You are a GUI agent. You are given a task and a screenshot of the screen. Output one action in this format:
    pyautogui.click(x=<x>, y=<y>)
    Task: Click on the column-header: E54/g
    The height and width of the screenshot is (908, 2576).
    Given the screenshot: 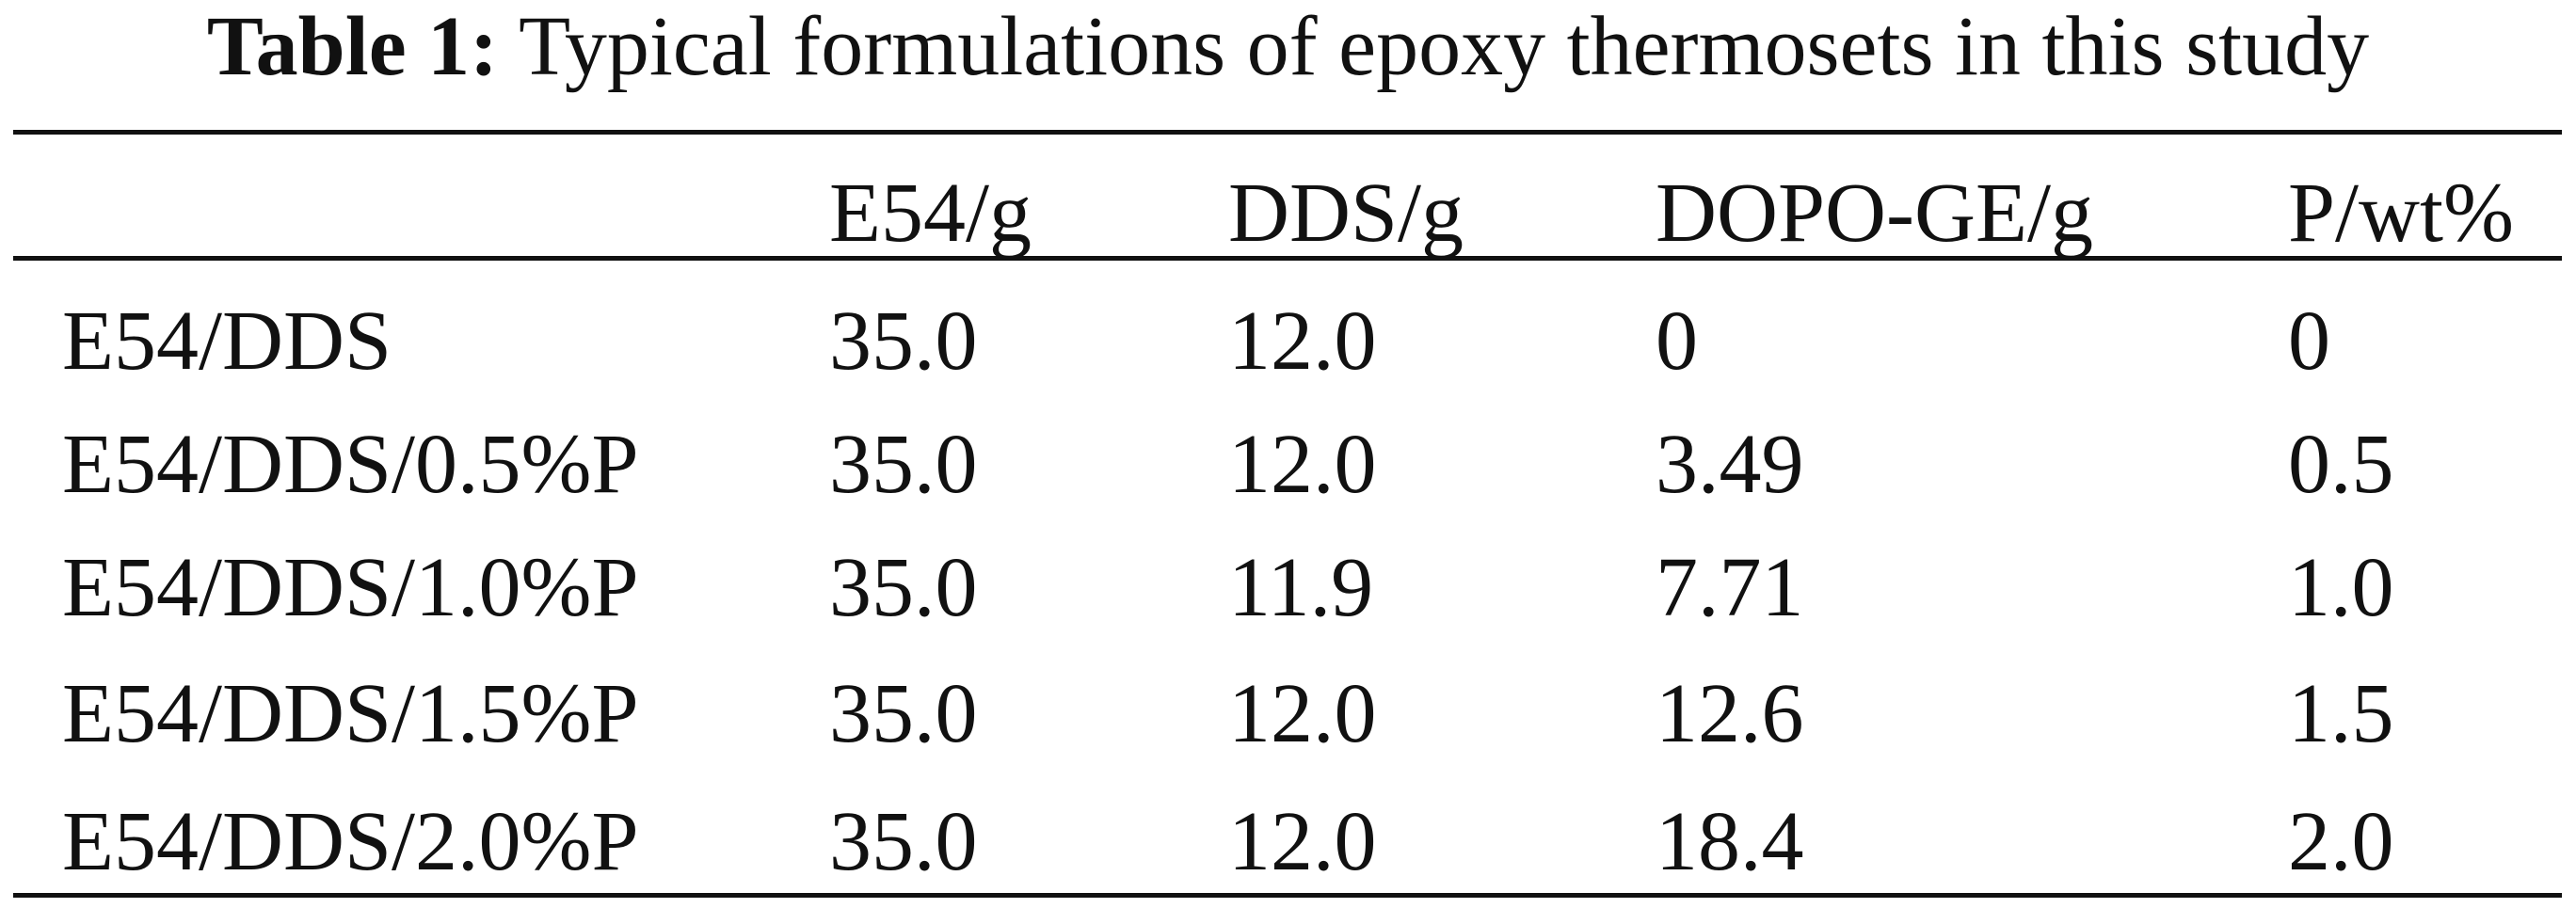 What is the action you would take?
    pyautogui.click(x=930, y=213)
    